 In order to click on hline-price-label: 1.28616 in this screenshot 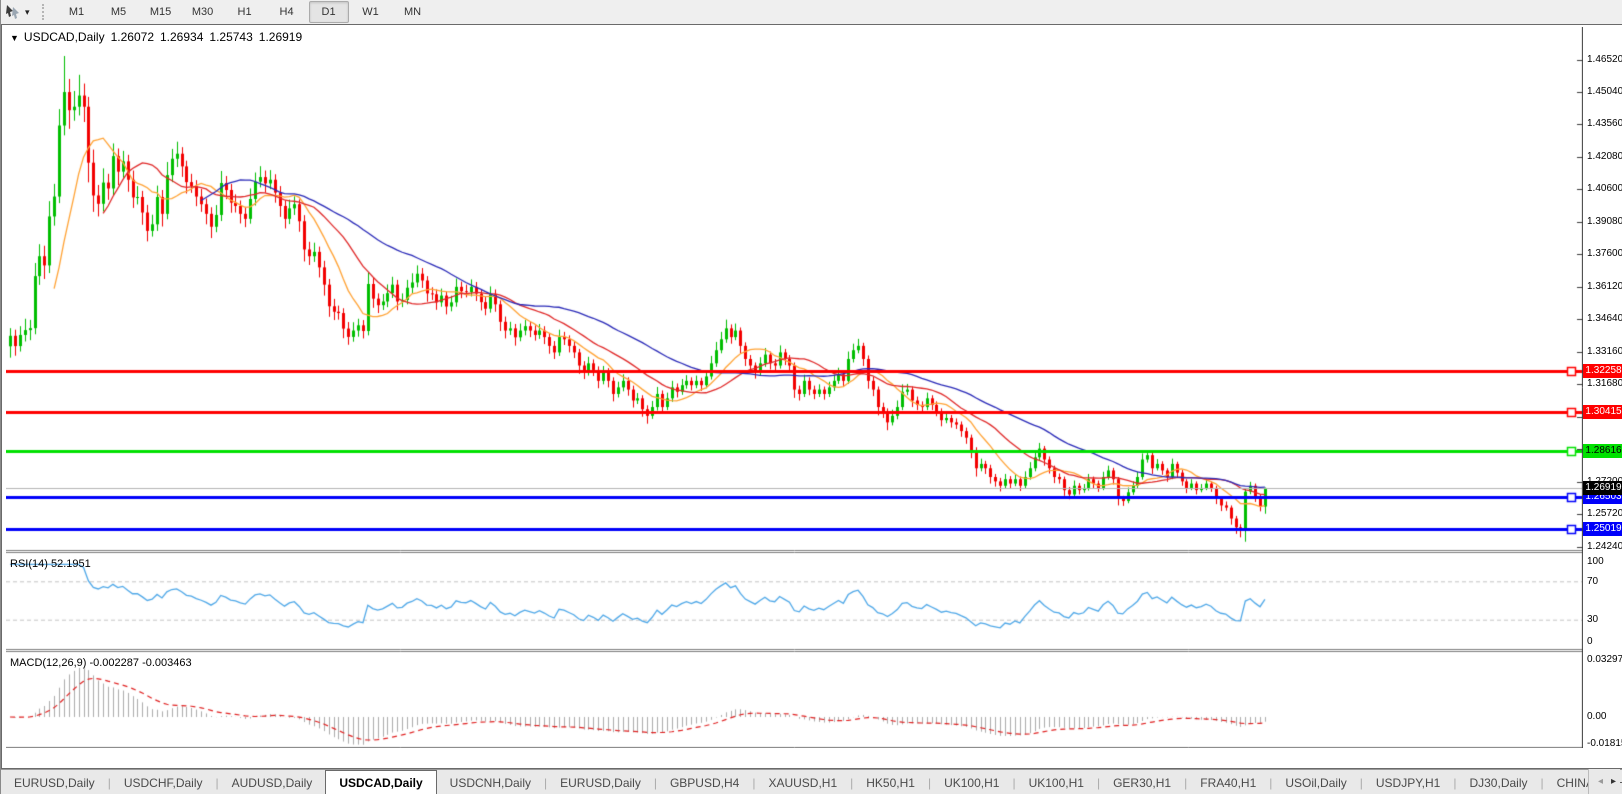, I will do `click(1602, 450)`.